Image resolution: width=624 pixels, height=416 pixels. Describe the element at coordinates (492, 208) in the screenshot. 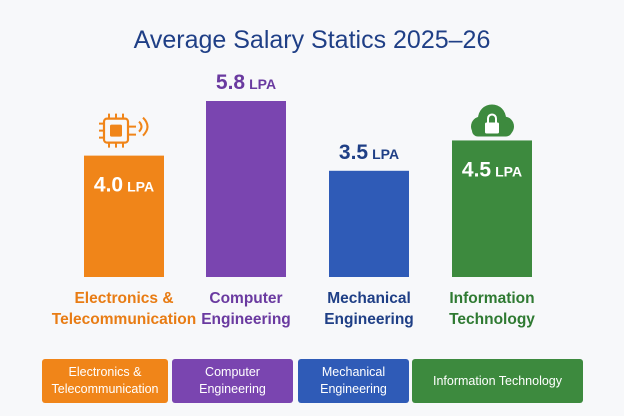

I see `bar-information-technology` at that location.